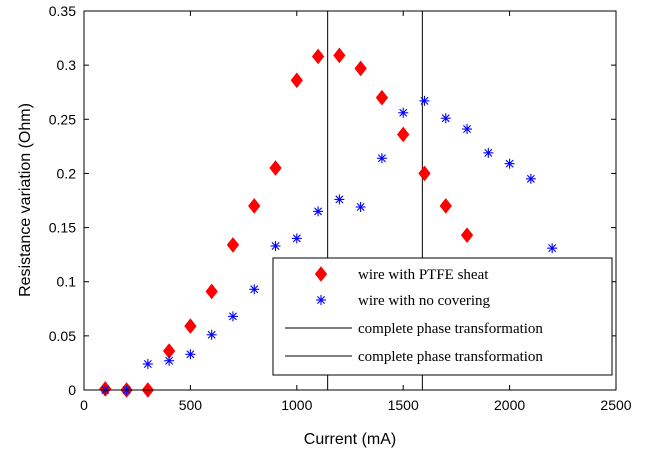 This screenshot has width=651, height=452. What do you see at coordinates (67, 65) in the screenshot?
I see `y-tick-label: 0.3` at bounding box center [67, 65].